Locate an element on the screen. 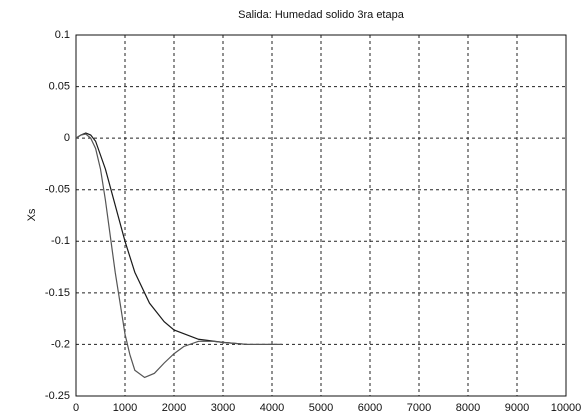  y-tick-label: -0.05 is located at coordinates (57, 190).